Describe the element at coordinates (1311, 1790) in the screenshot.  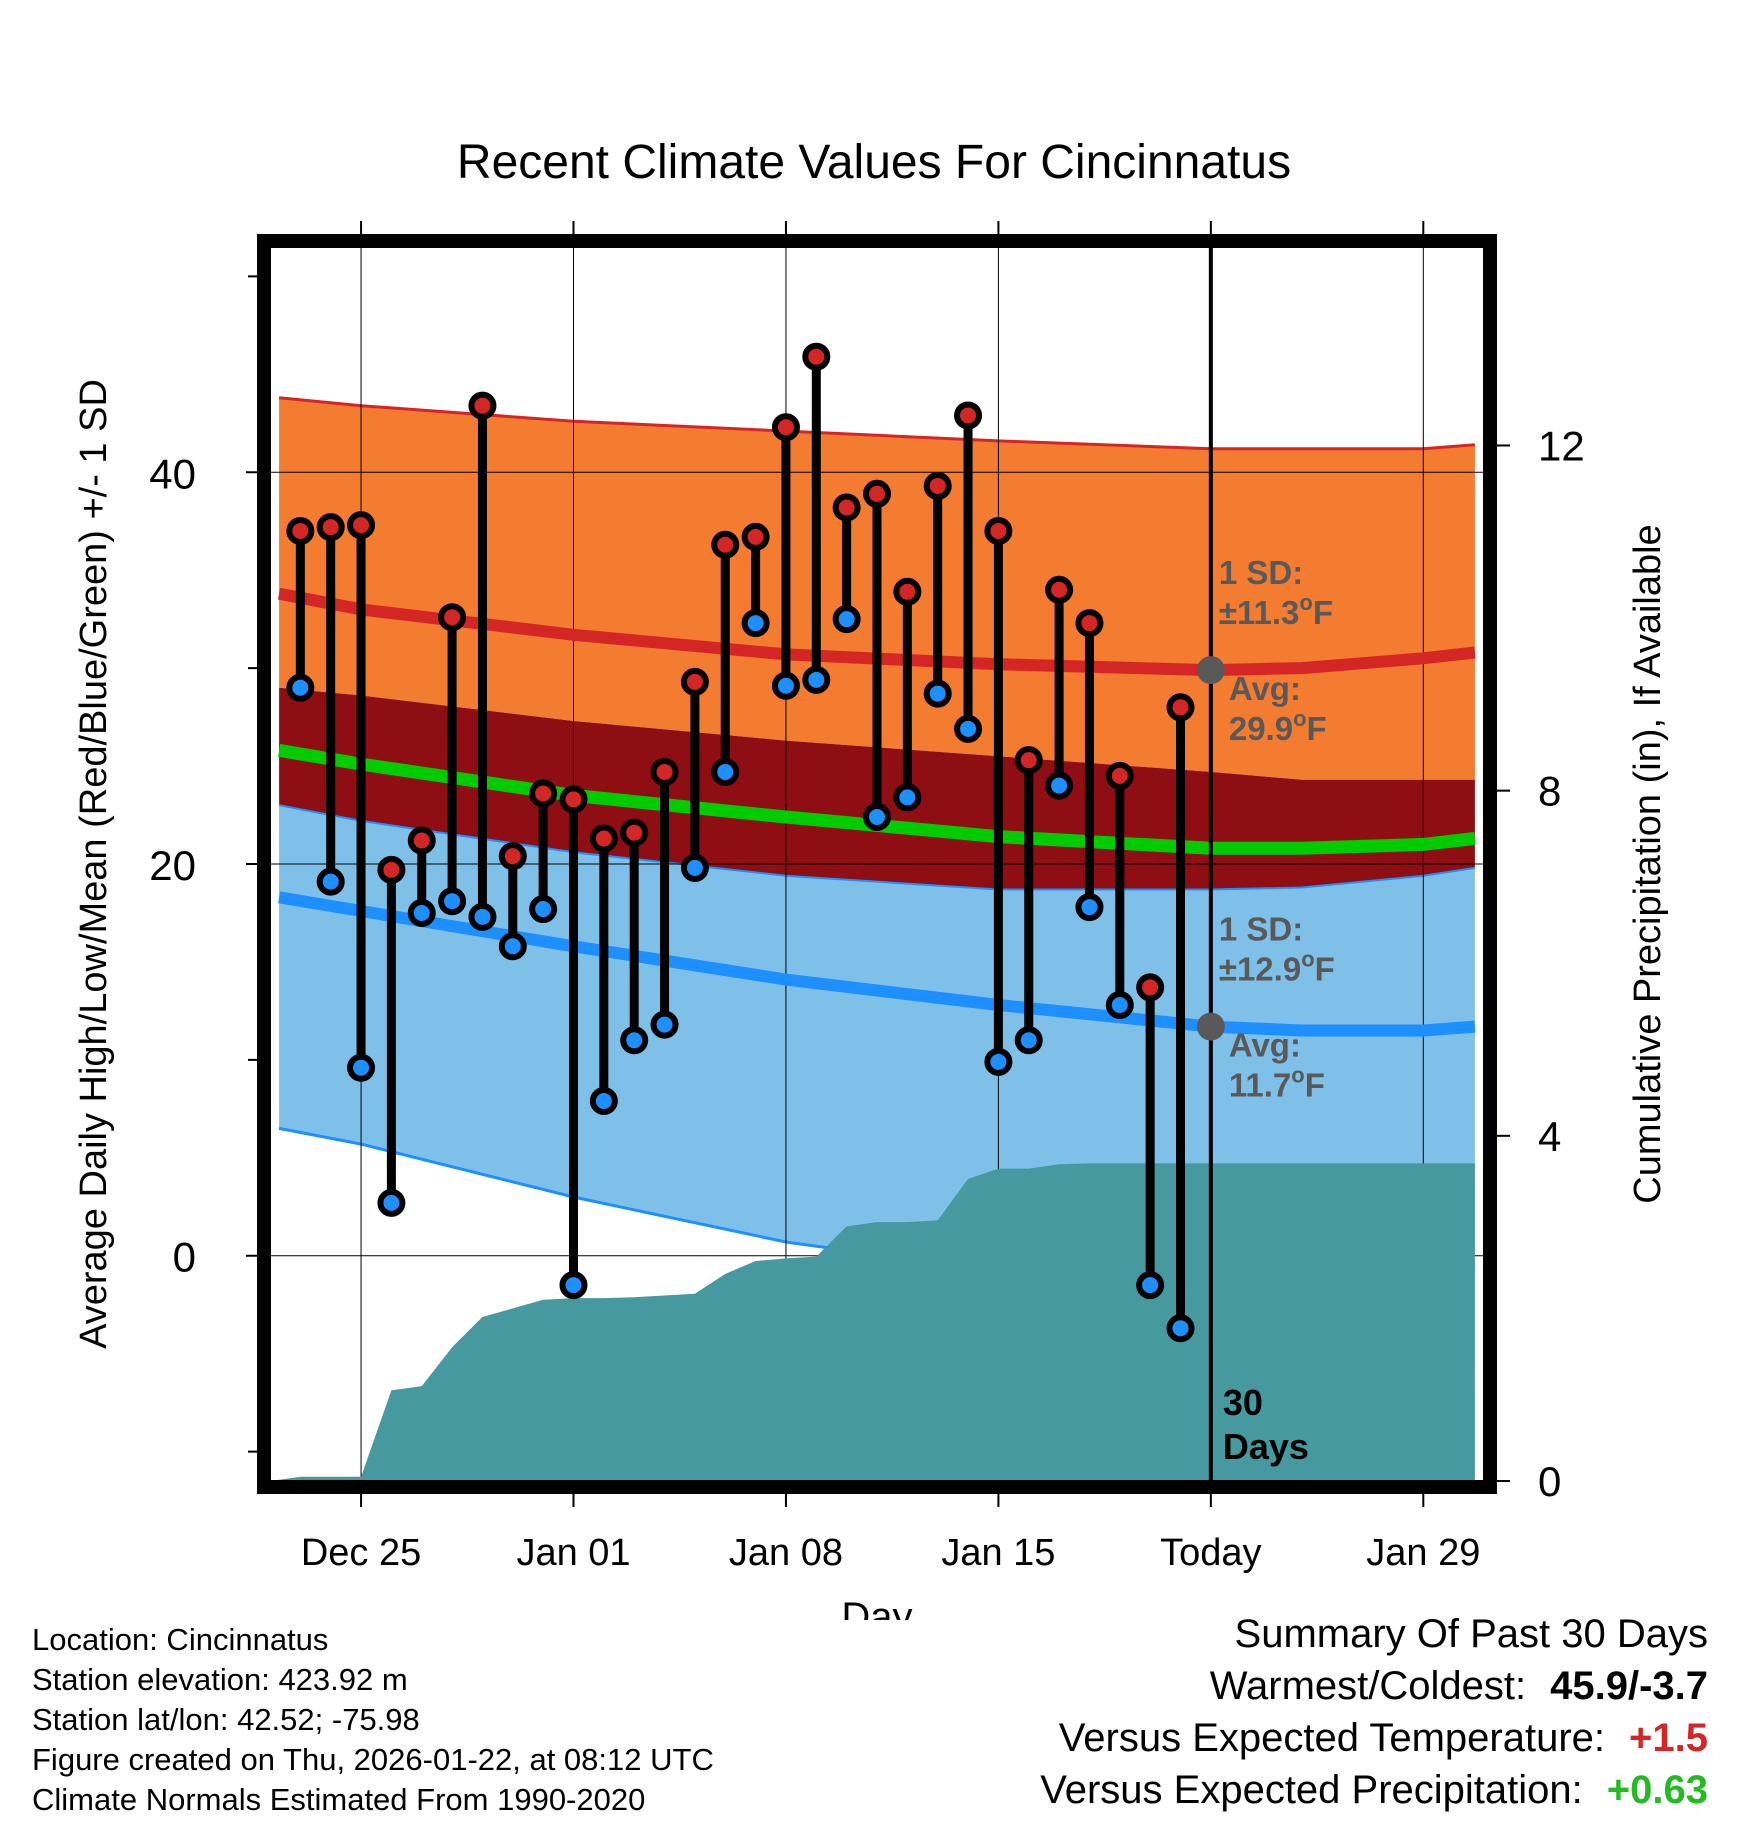
I see `summary-precip-label: Versus Expected Precipitation:` at that location.